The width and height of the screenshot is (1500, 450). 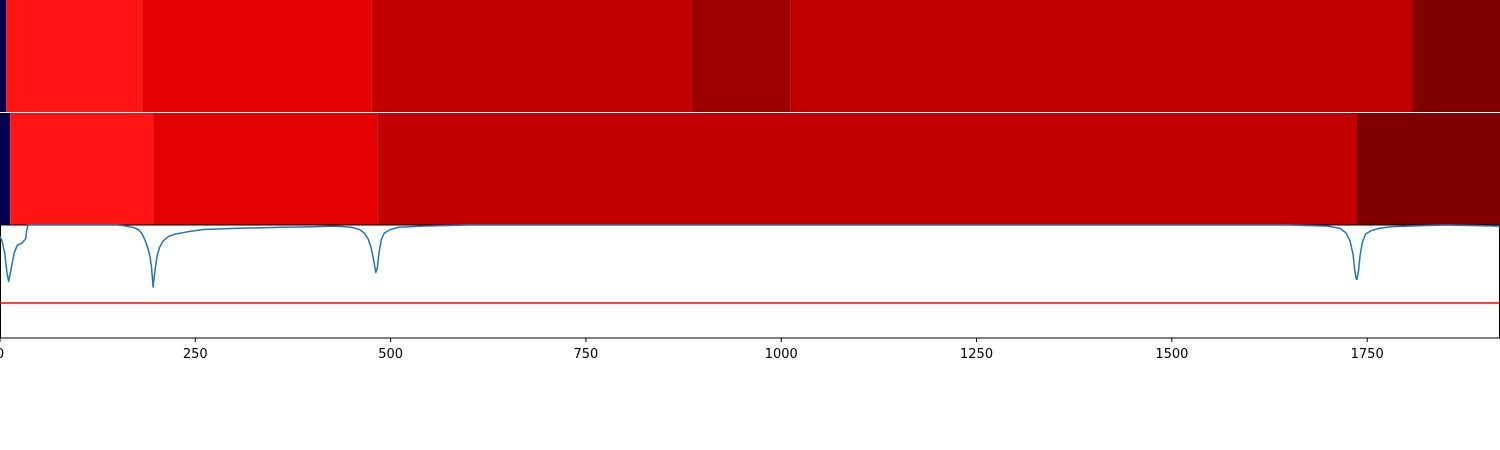 I want to click on x-axis-ticks: 0 250 500 750 1000 1250 1500 1750, so click(x=692, y=350).